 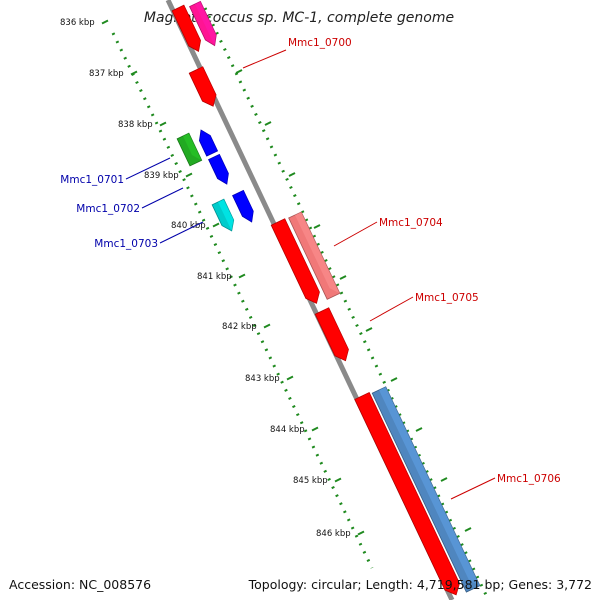 I want to click on kbp-label: 841 kbp, so click(x=214, y=277).